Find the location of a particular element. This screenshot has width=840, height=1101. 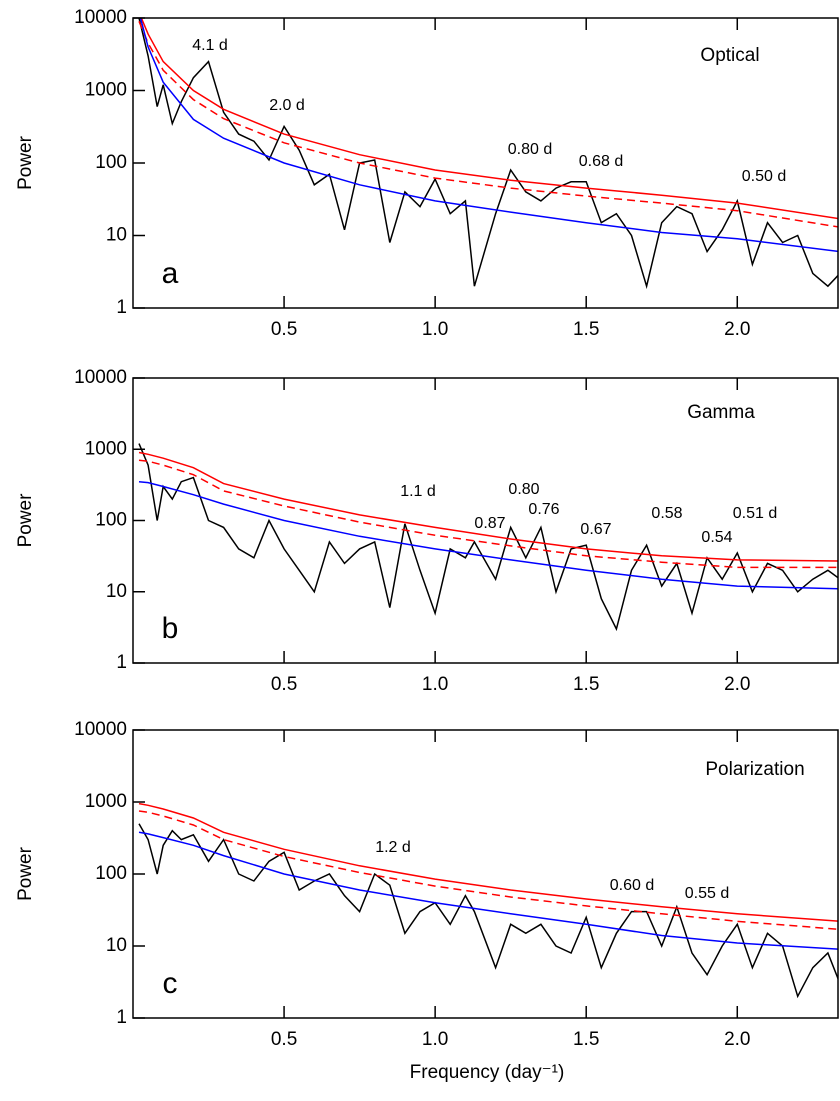

peak-annotation: 0.60 d is located at coordinates (632, 885).